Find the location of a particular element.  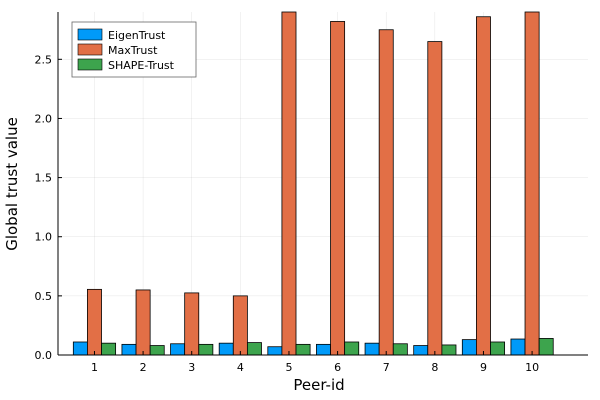

legend: EigenTrust MaxTrust SHAPE-Trust is located at coordinates (134, 49).